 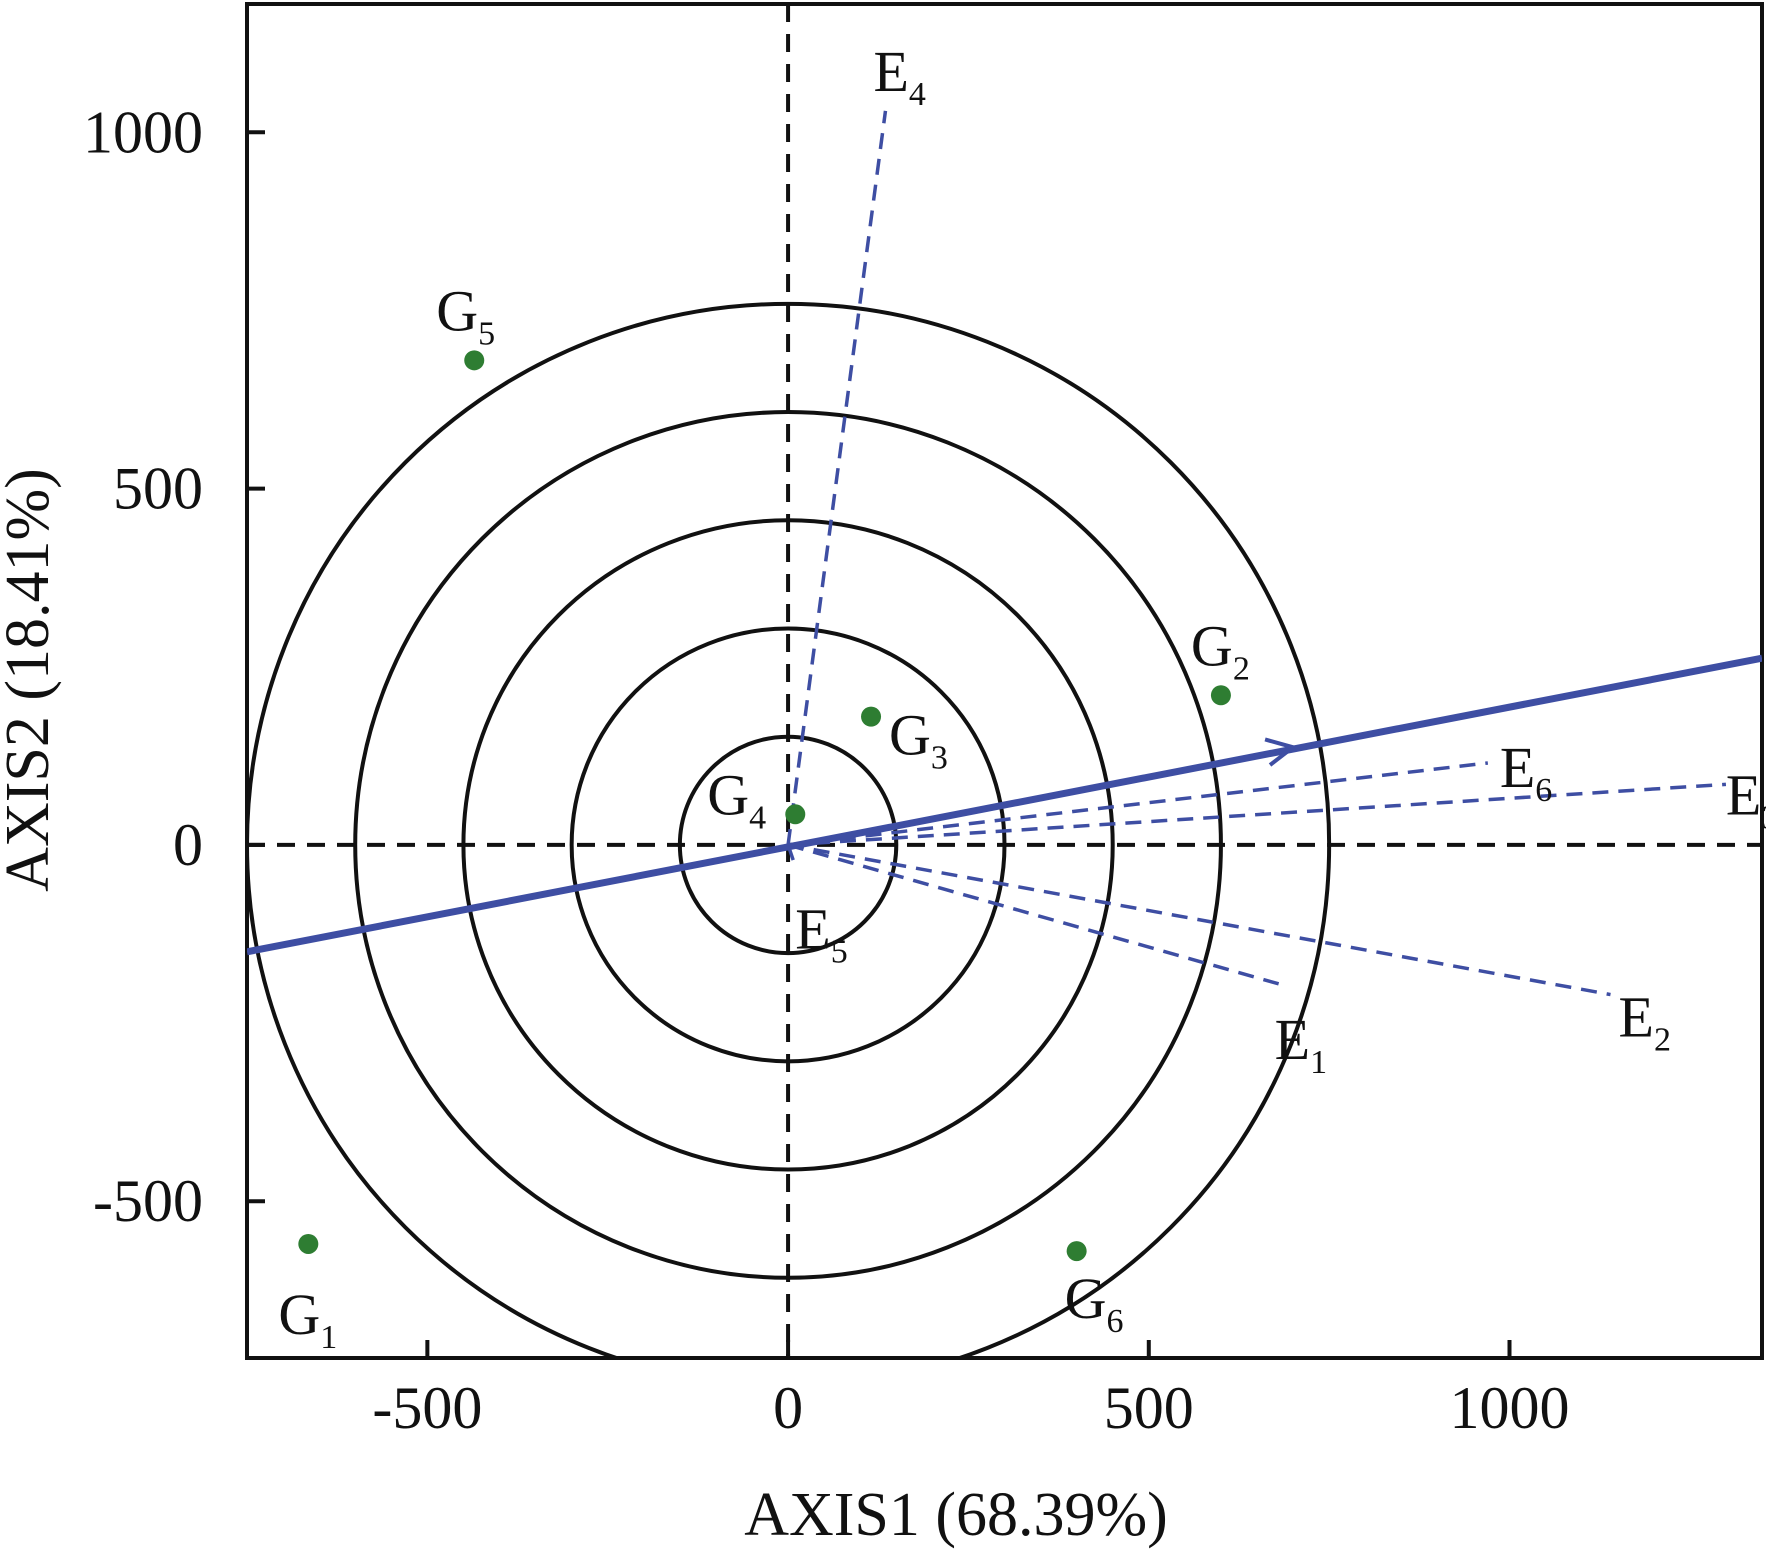 What do you see at coordinates (307, 1319) in the screenshot?
I see `genotype-label-G1: G1` at bounding box center [307, 1319].